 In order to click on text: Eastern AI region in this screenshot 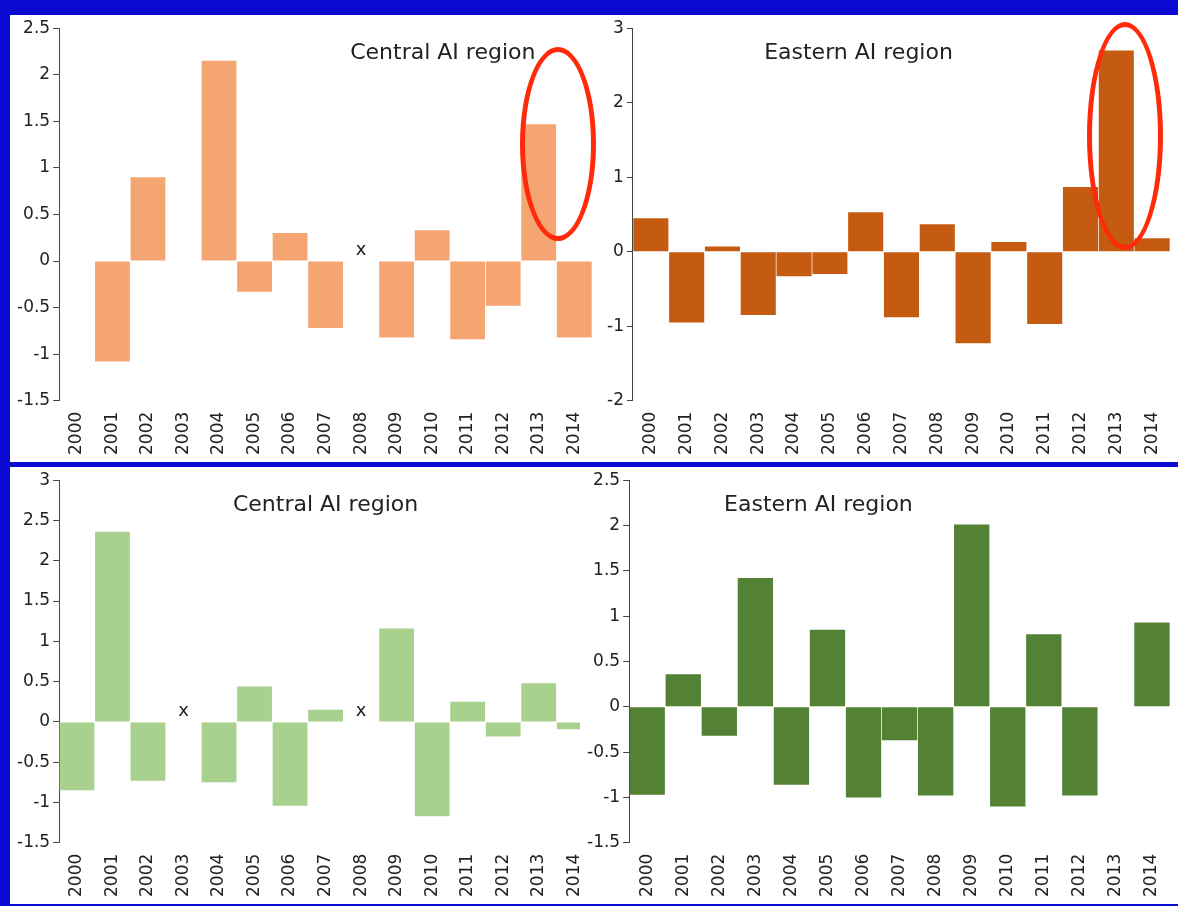, I will do `click(858, 51)`.